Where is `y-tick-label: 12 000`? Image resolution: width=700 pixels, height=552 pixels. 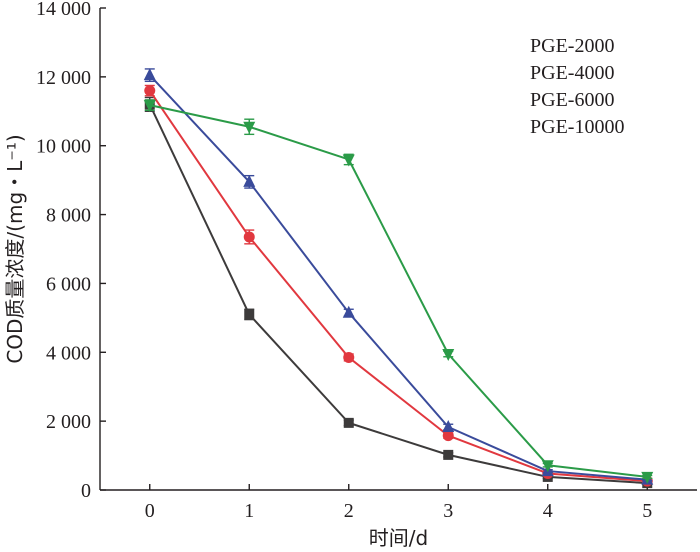
y-tick-label: 12 000 is located at coordinates (63, 78).